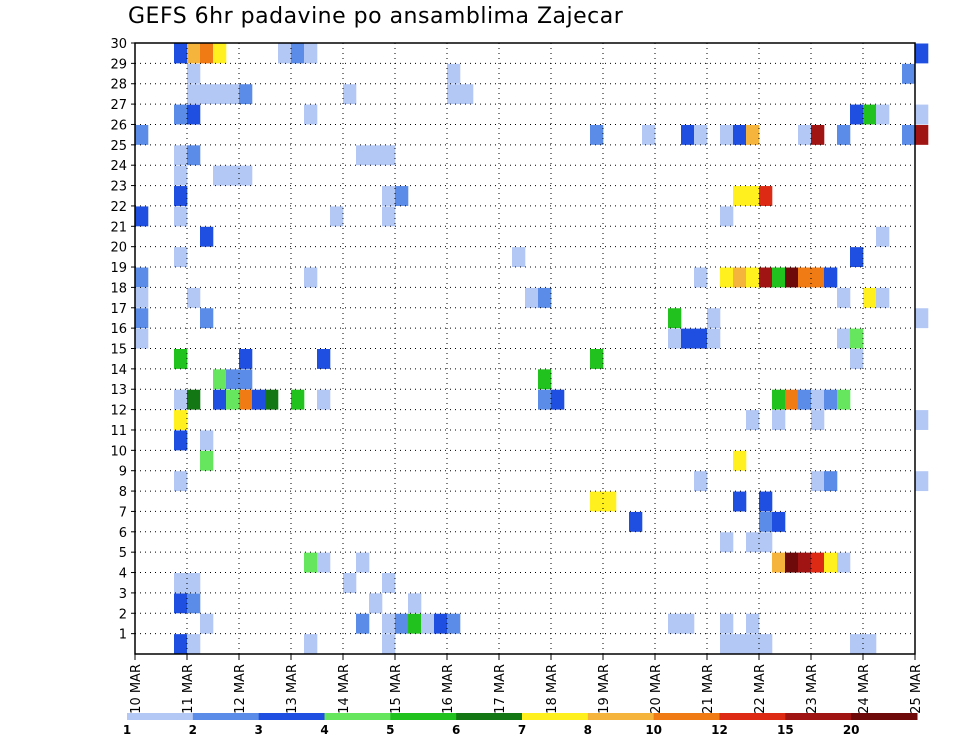 This screenshot has width=960, height=742. Describe the element at coordinates (118, 390) in the screenshot. I see `y-tick-label: 13` at that location.